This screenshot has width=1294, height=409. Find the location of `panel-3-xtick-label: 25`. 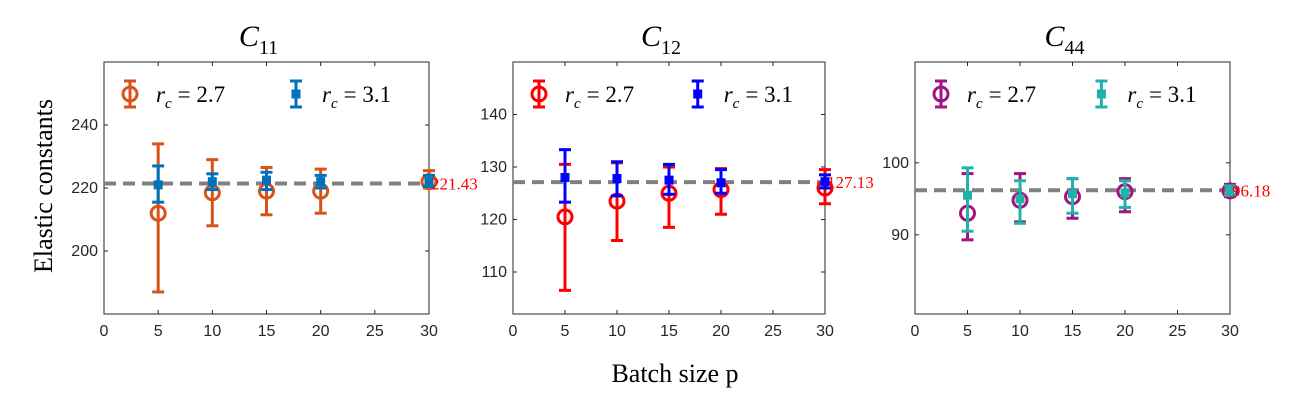

panel-3-xtick-label: 25 is located at coordinates (1178, 331).